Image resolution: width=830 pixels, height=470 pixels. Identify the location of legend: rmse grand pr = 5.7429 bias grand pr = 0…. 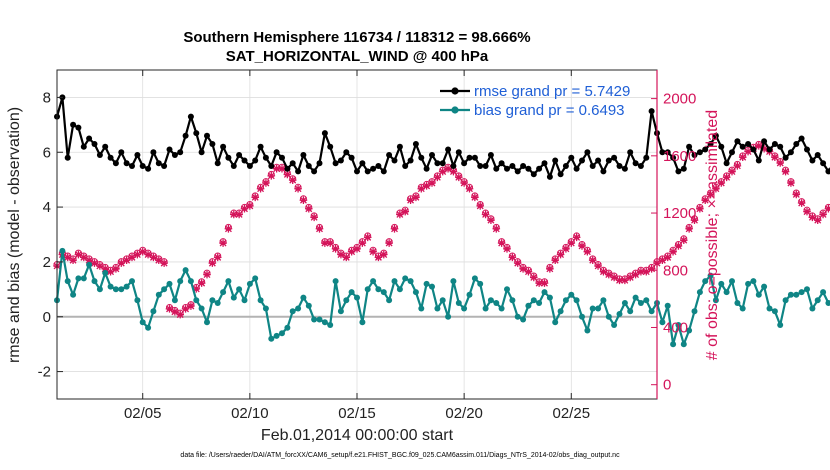
(535, 101).